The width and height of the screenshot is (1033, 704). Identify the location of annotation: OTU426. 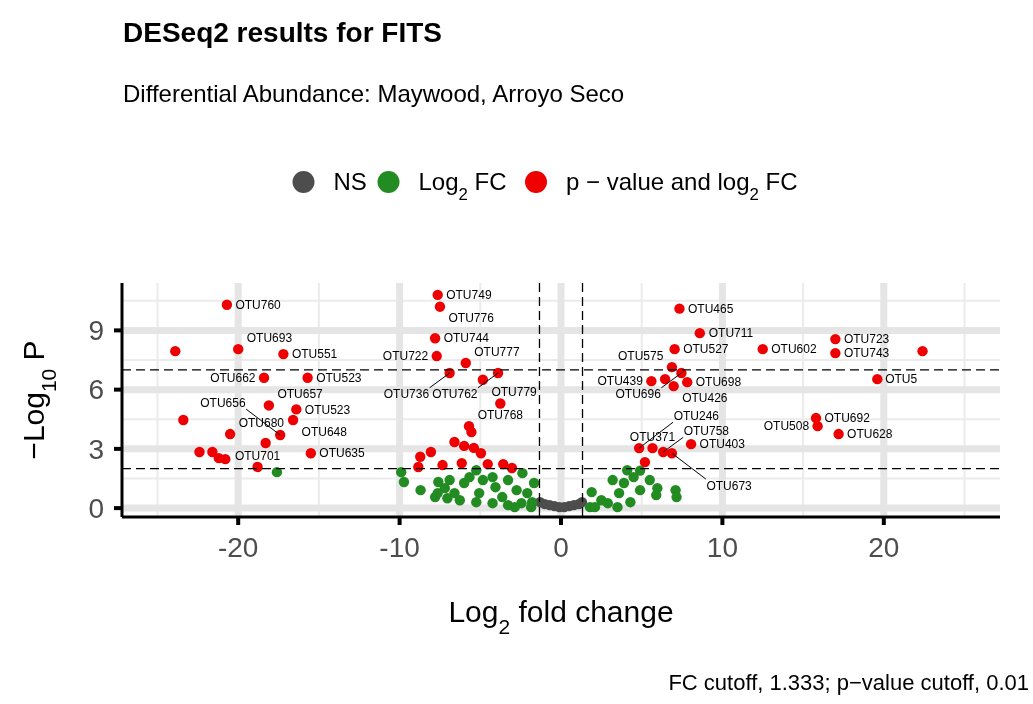
(705, 397).